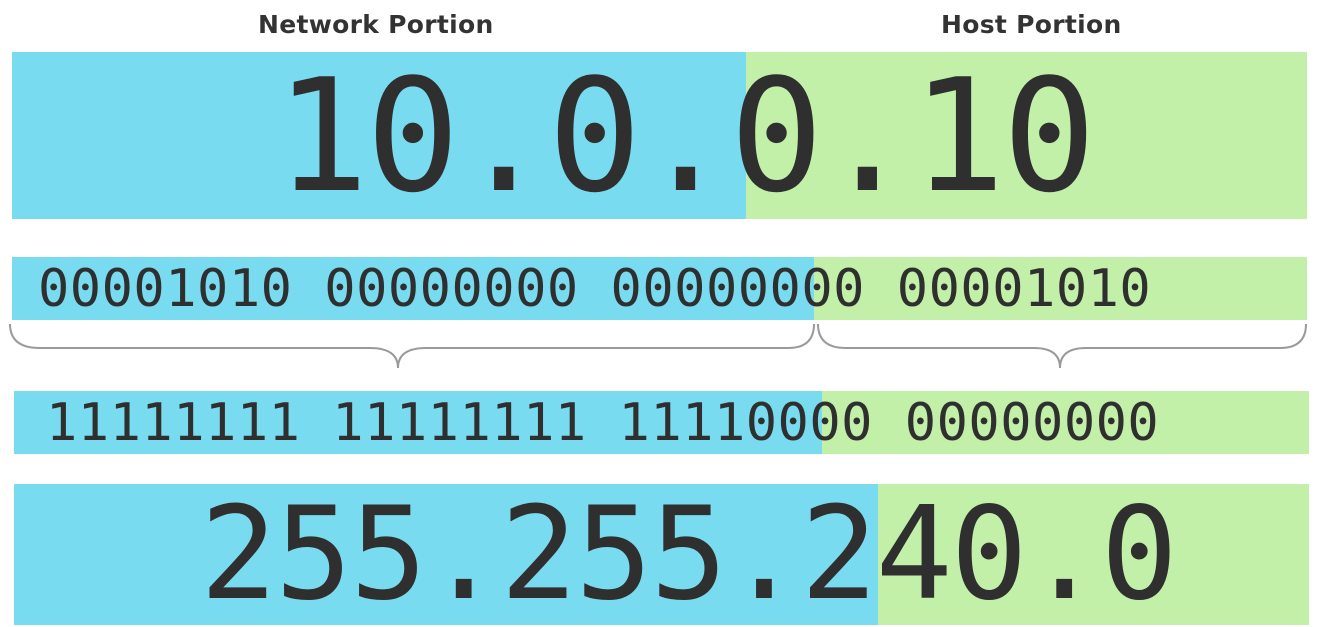  What do you see at coordinates (1062, 346) in the screenshot?
I see `host-brace` at bounding box center [1062, 346].